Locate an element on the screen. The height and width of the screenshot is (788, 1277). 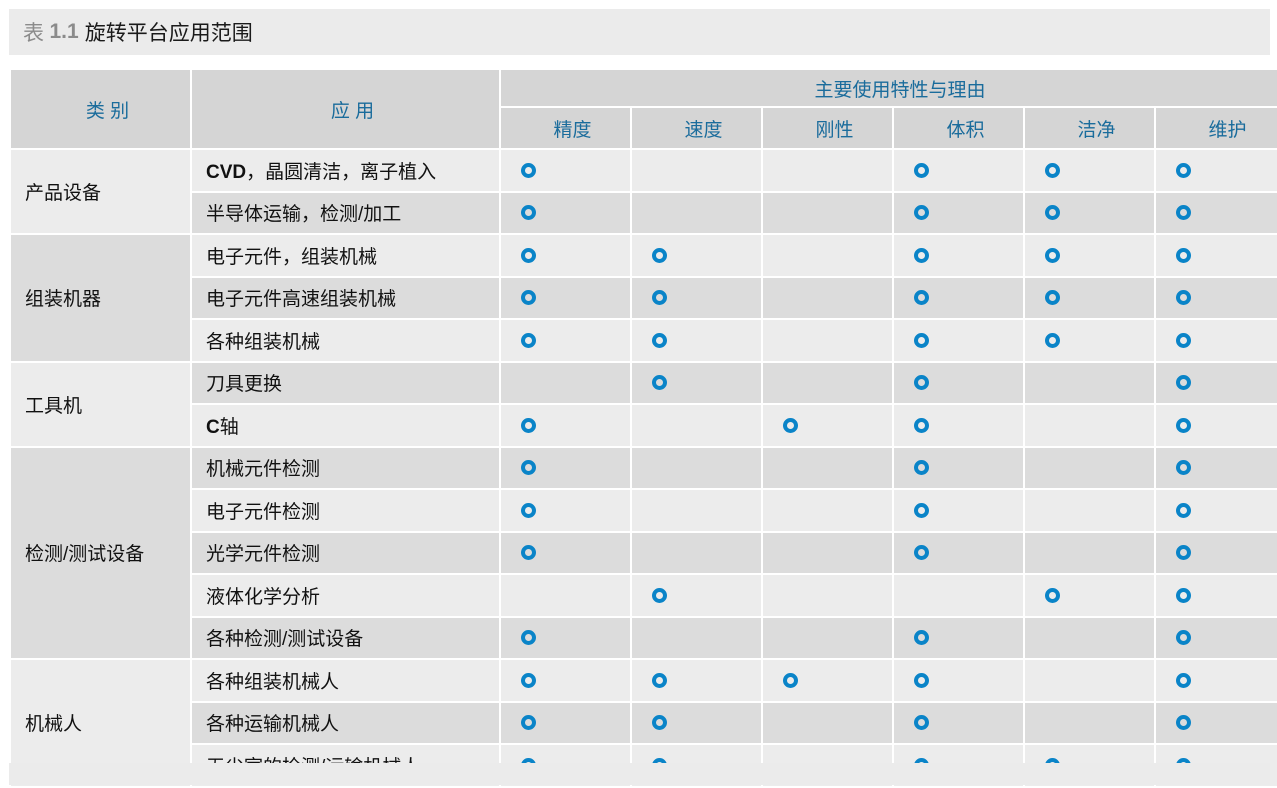
category-cell: 产品设备 is located at coordinates (100, 191).